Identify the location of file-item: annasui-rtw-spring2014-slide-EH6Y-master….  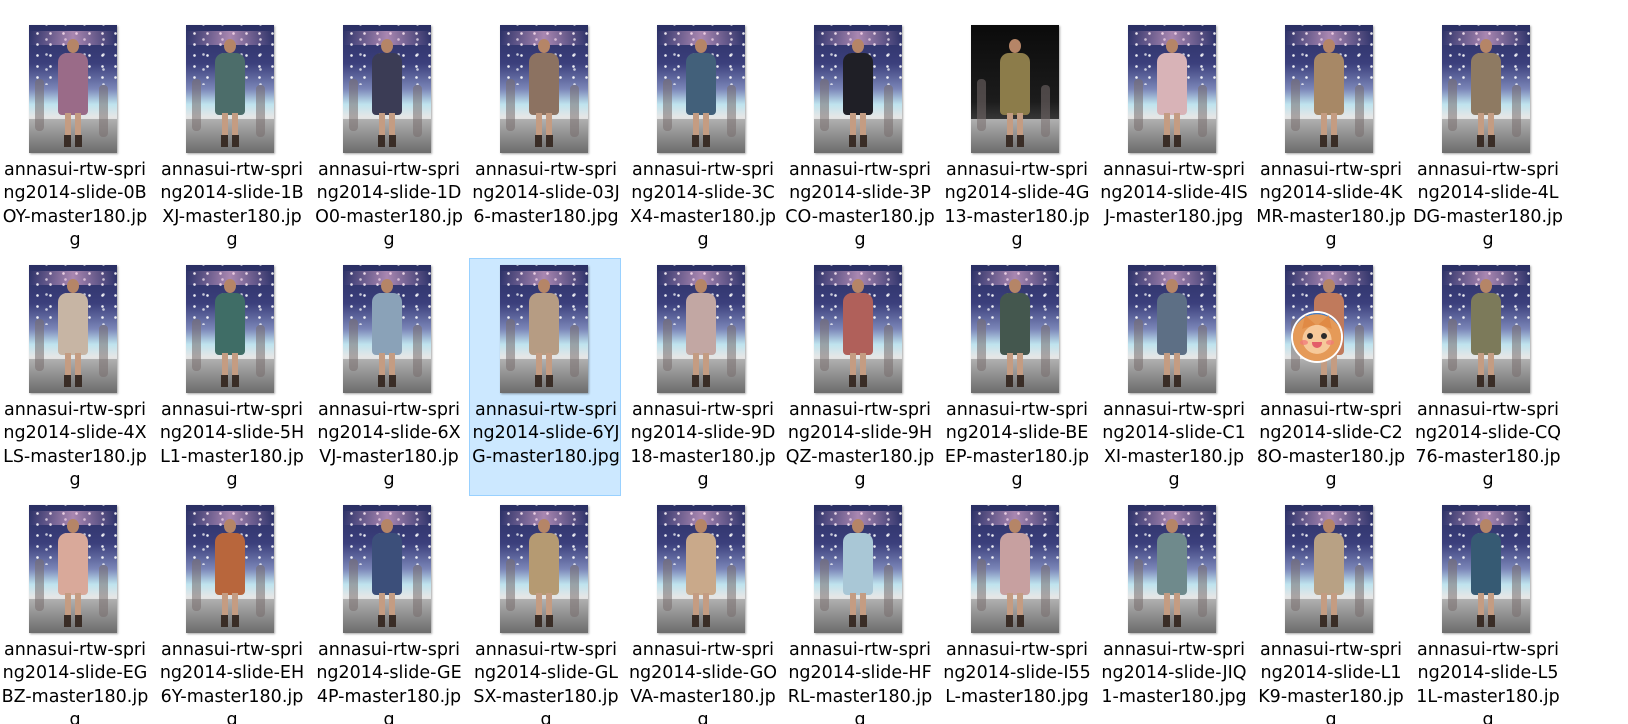
(231, 611).